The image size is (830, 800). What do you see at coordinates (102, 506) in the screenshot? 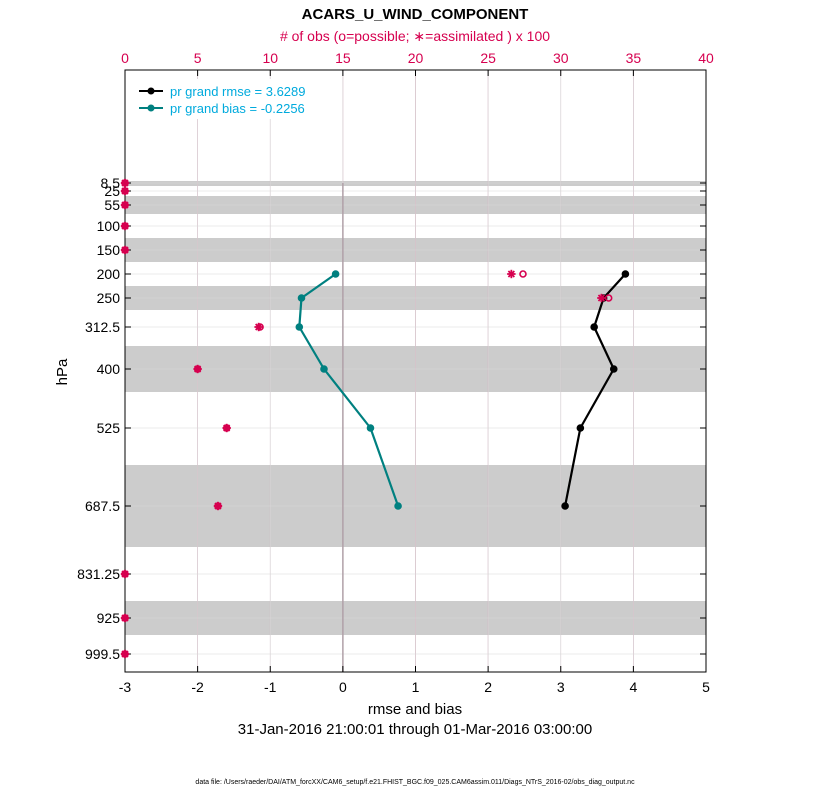
I see `level-label-10: 687.5` at bounding box center [102, 506].